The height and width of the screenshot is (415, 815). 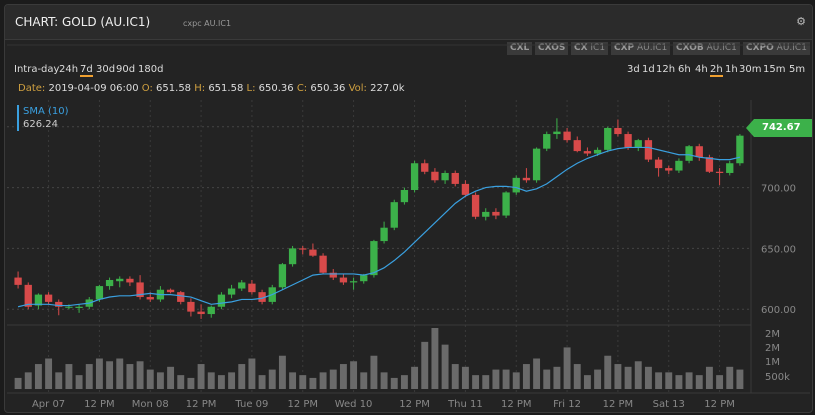 What do you see at coordinates (302, 88) in the screenshot?
I see `close-label: C:` at bounding box center [302, 88].